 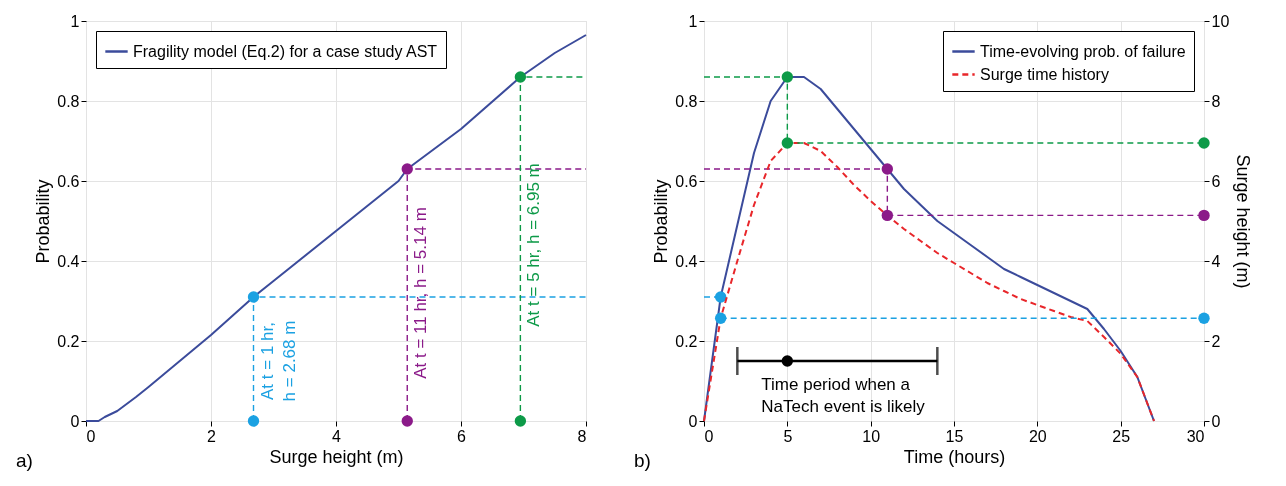 I want to click on text: a), so click(x=24, y=460).